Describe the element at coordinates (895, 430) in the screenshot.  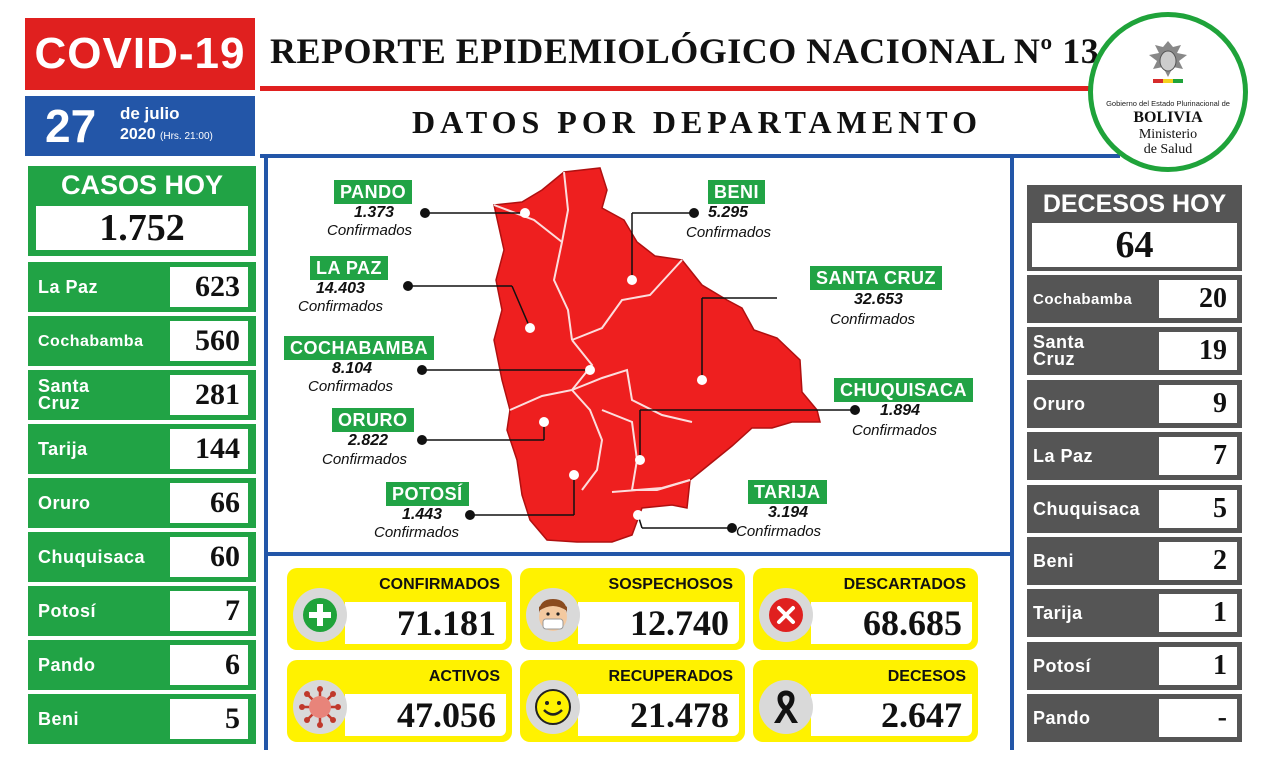
I see `map-confirmed-chuquisaca: Confirmados` at that location.